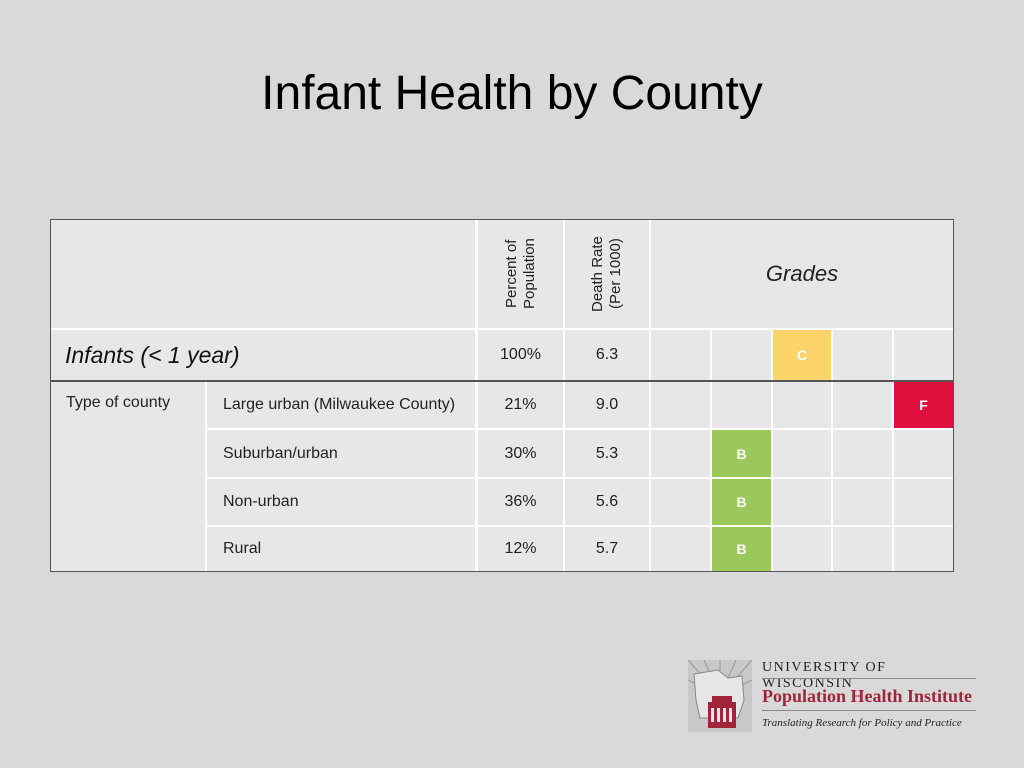 This screenshot has width=1024, height=768. Describe the element at coordinates (607, 502) in the screenshot. I see `row-rate-non-urban: 5.6` at that location.